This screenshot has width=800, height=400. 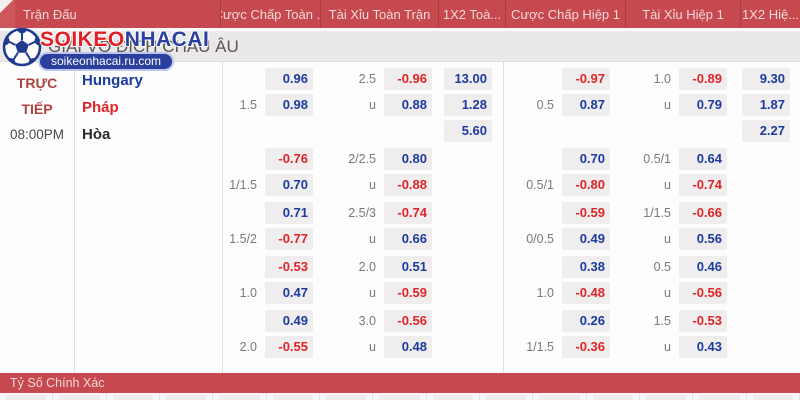 What do you see at coordinates (379, 293) in the screenshot?
I see `overunder-ft-cell: u -0.59` at bounding box center [379, 293].